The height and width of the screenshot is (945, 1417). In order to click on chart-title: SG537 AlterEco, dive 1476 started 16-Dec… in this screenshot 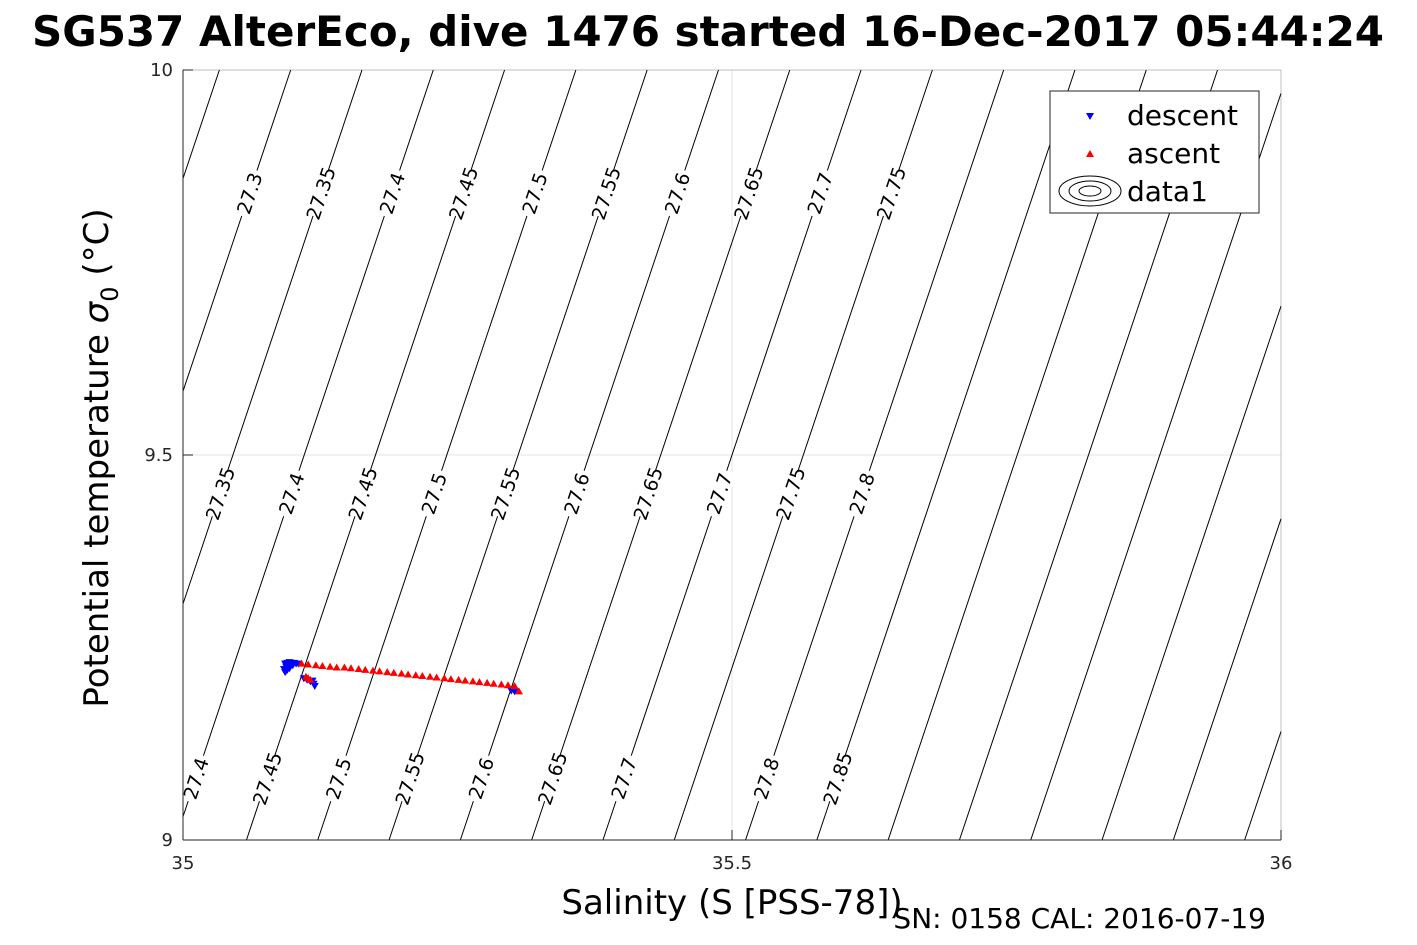, I will do `click(708, 31)`.